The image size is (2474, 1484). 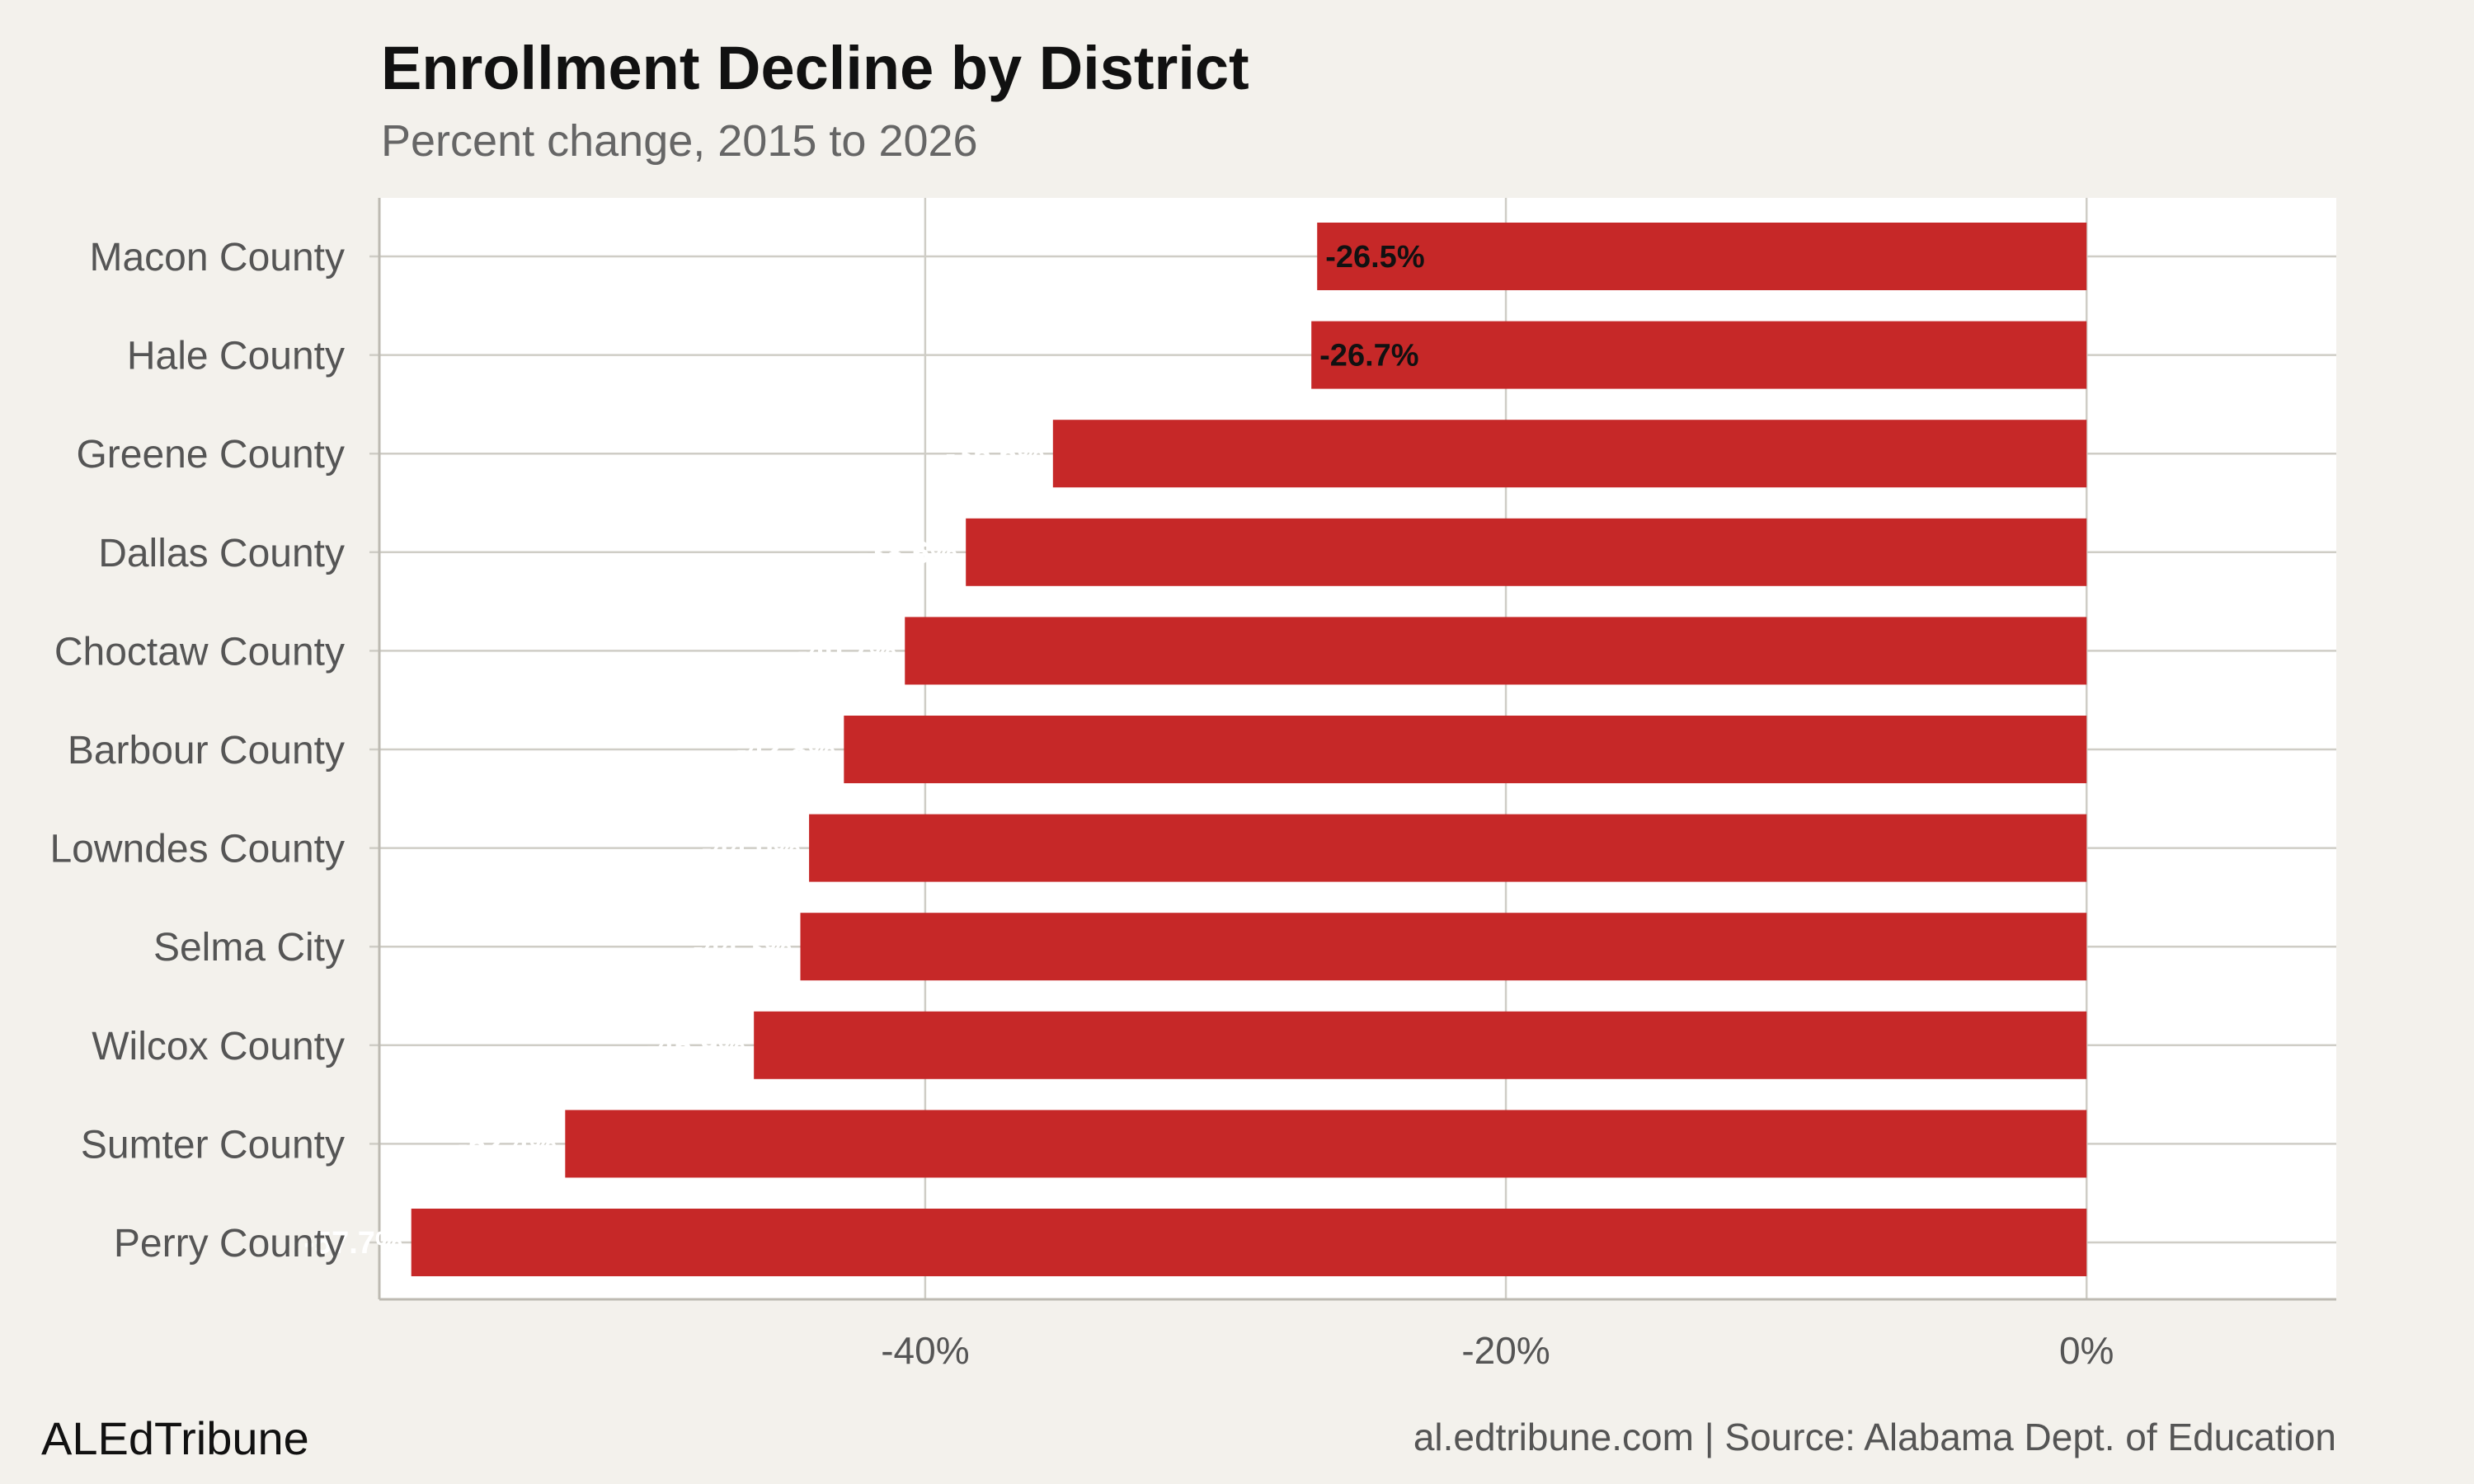 I want to click on value-label: -44.0%, so click(x=751, y=849).